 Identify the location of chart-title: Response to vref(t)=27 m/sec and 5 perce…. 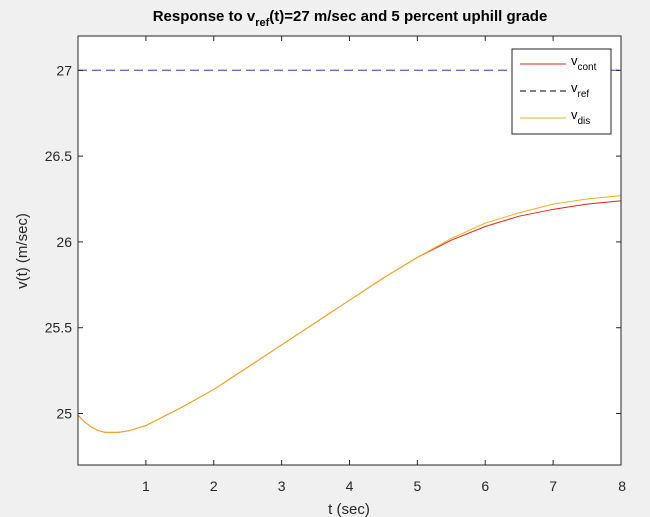
(350, 18).